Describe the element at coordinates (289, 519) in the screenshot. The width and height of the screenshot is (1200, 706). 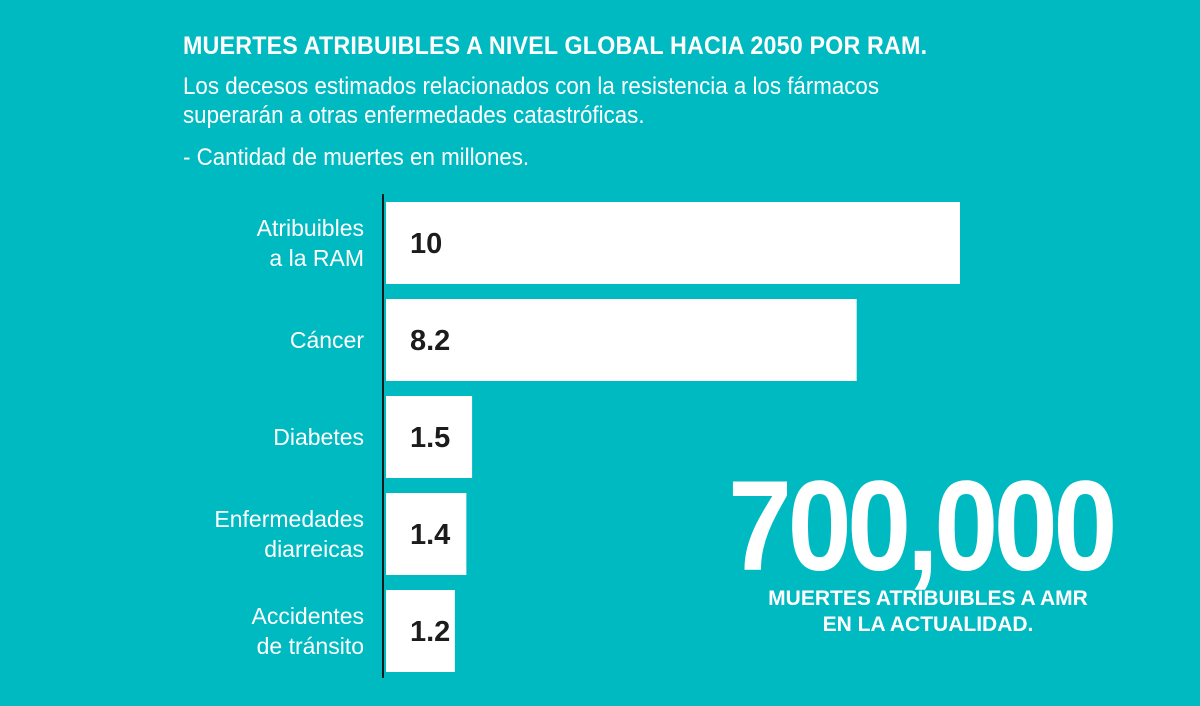
I see `category-label-3-0: Enfermedades` at that location.